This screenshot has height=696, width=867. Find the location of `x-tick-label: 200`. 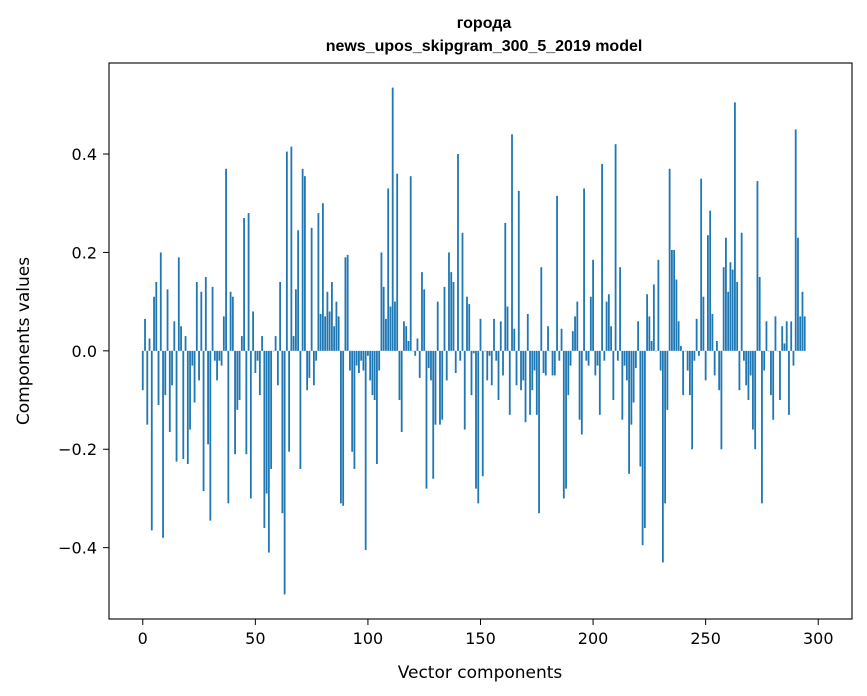

x-tick-label: 200 is located at coordinates (593, 638).